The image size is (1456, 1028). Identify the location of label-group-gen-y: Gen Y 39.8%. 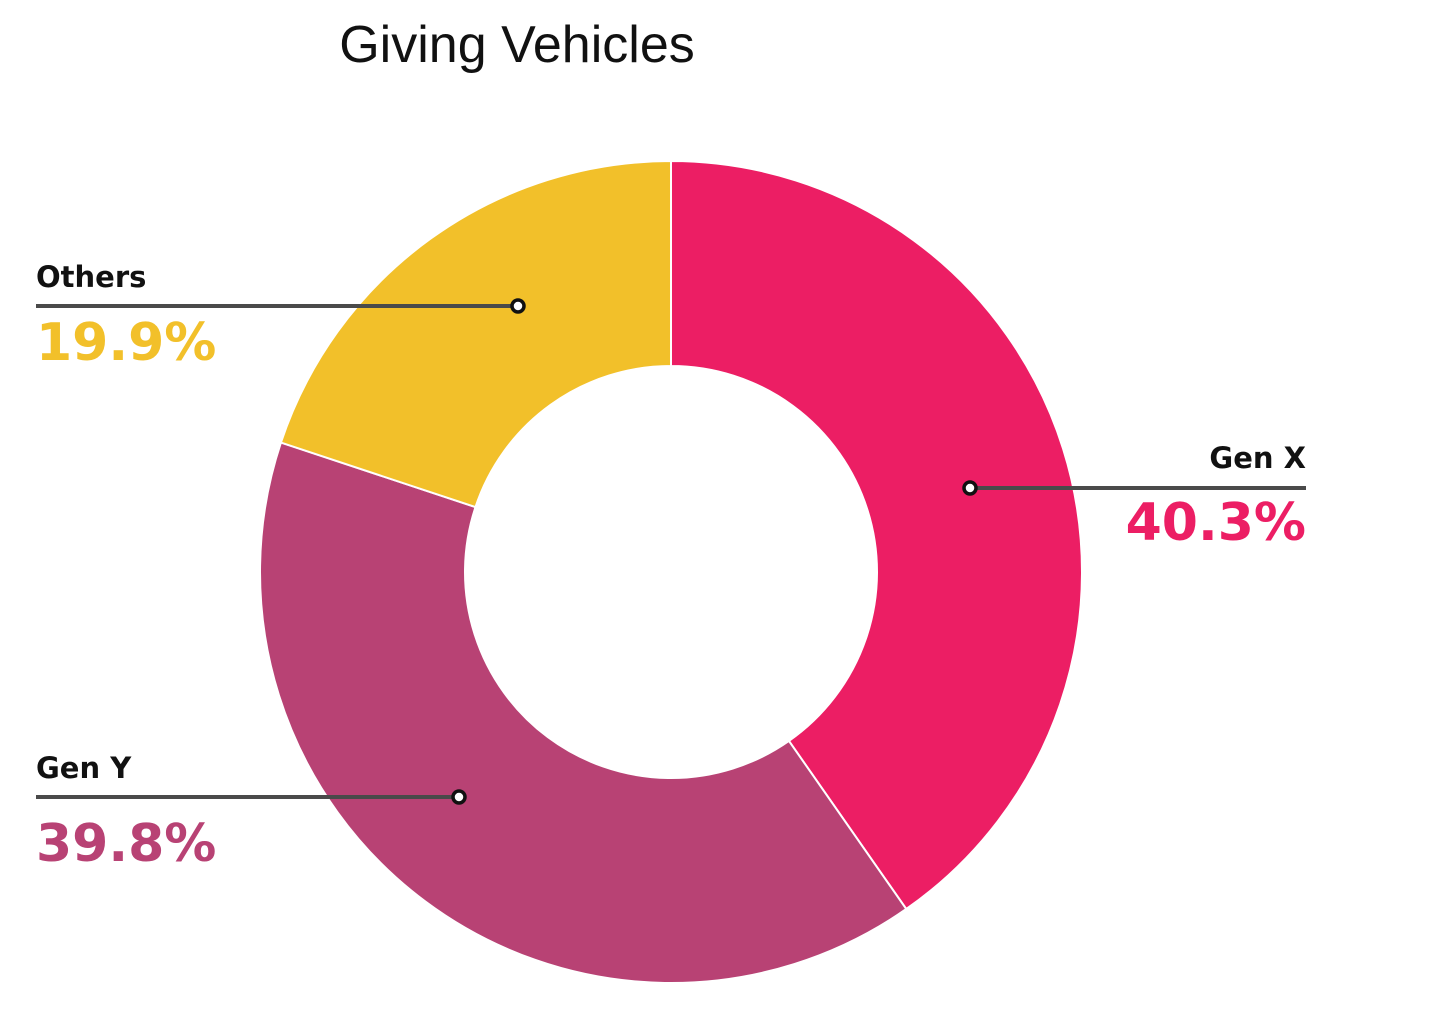
(251, 812).